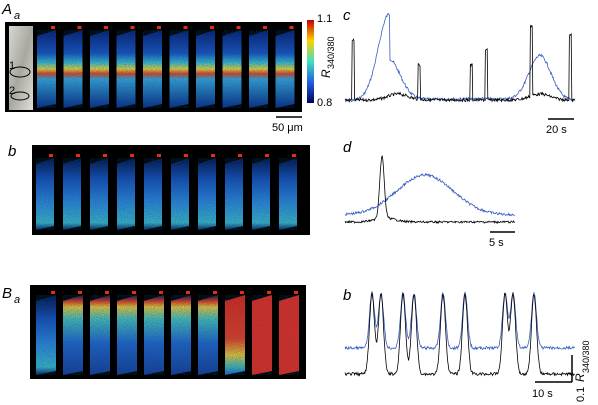 The image size is (598, 405). I want to click on region-label: 2, so click(12, 91).